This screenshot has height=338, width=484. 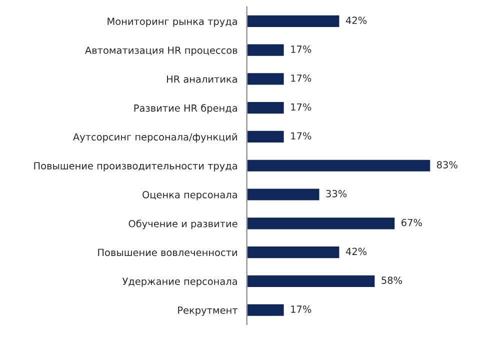 I want to click on y-tick-label: Оценка персонала, so click(x=189, y=195).